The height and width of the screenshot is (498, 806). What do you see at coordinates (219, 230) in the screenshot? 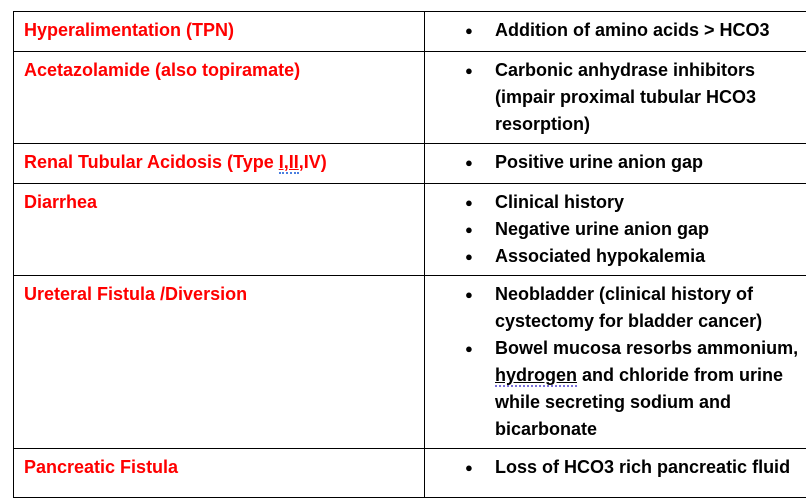
I see `cause-cell: Diarrhea` at bounding box center [219, 230].